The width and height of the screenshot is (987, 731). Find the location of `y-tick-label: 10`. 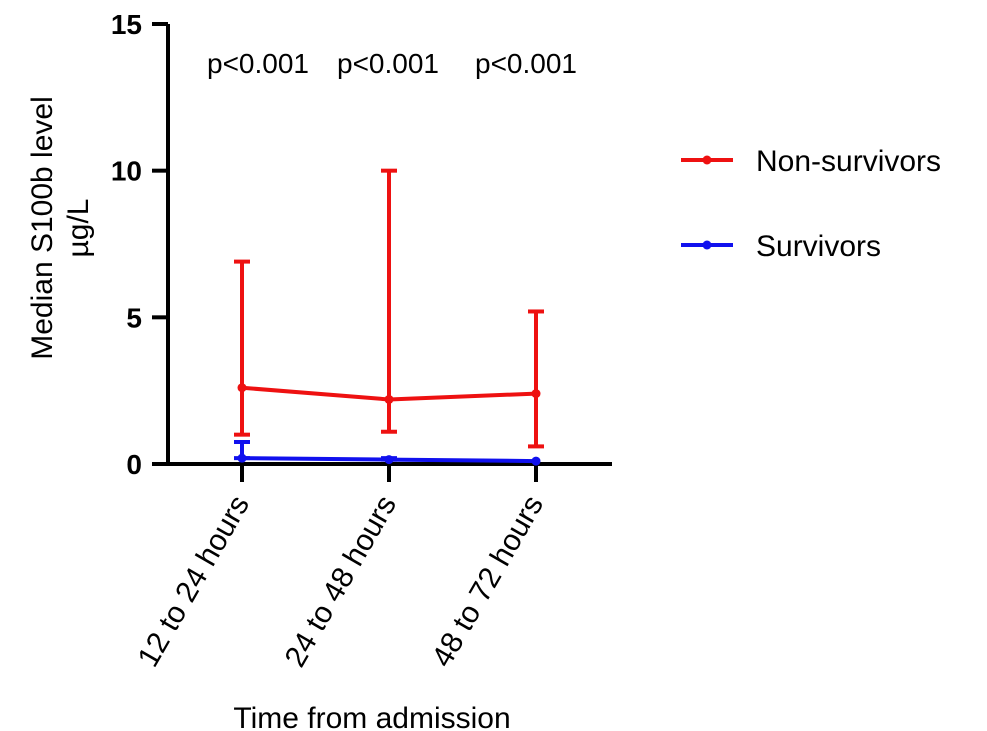

y-tick-label: 10 is located at coordinates (126, 171).